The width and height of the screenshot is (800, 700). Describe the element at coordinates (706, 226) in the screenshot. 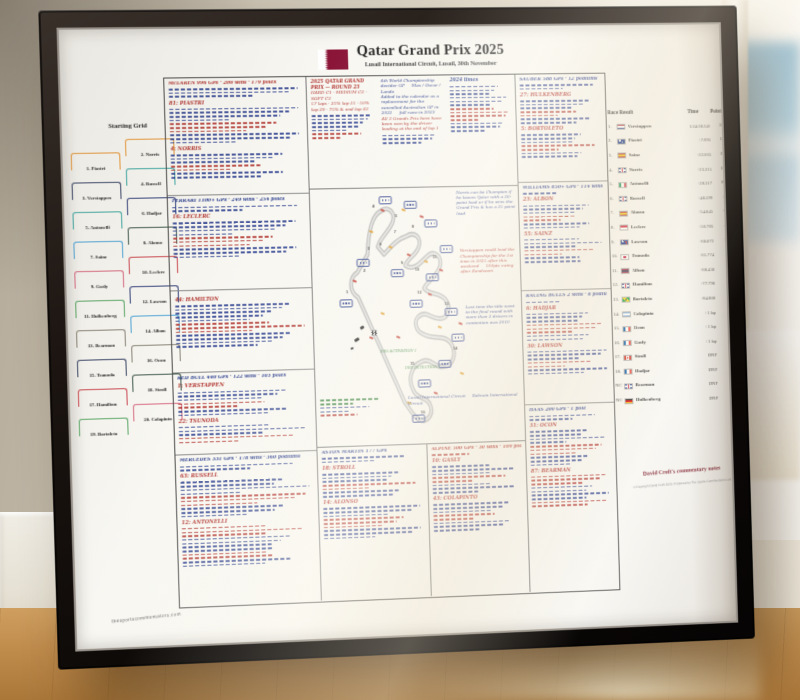

I see `race-time: +56.785` at that location.